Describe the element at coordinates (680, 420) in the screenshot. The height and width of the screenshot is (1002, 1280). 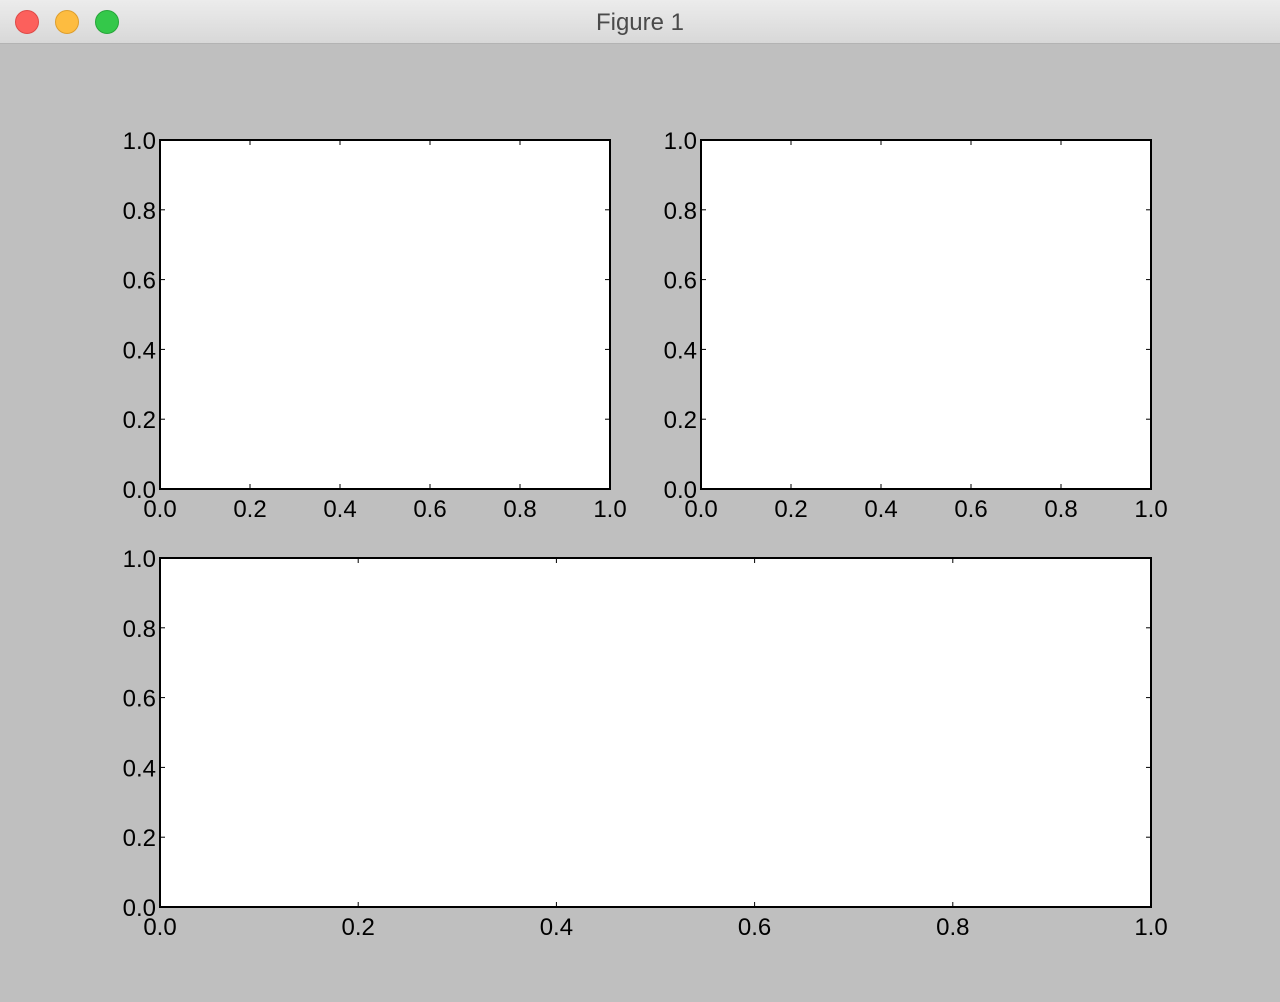
I see `axes-2-ytick-label: 0.2` at that location.